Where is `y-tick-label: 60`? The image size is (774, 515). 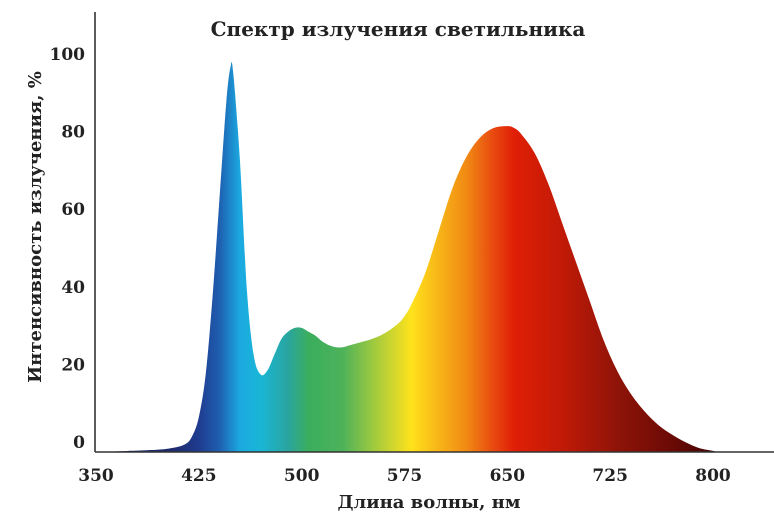
y-tick-label: 60 is located at coordinates (73, 210).